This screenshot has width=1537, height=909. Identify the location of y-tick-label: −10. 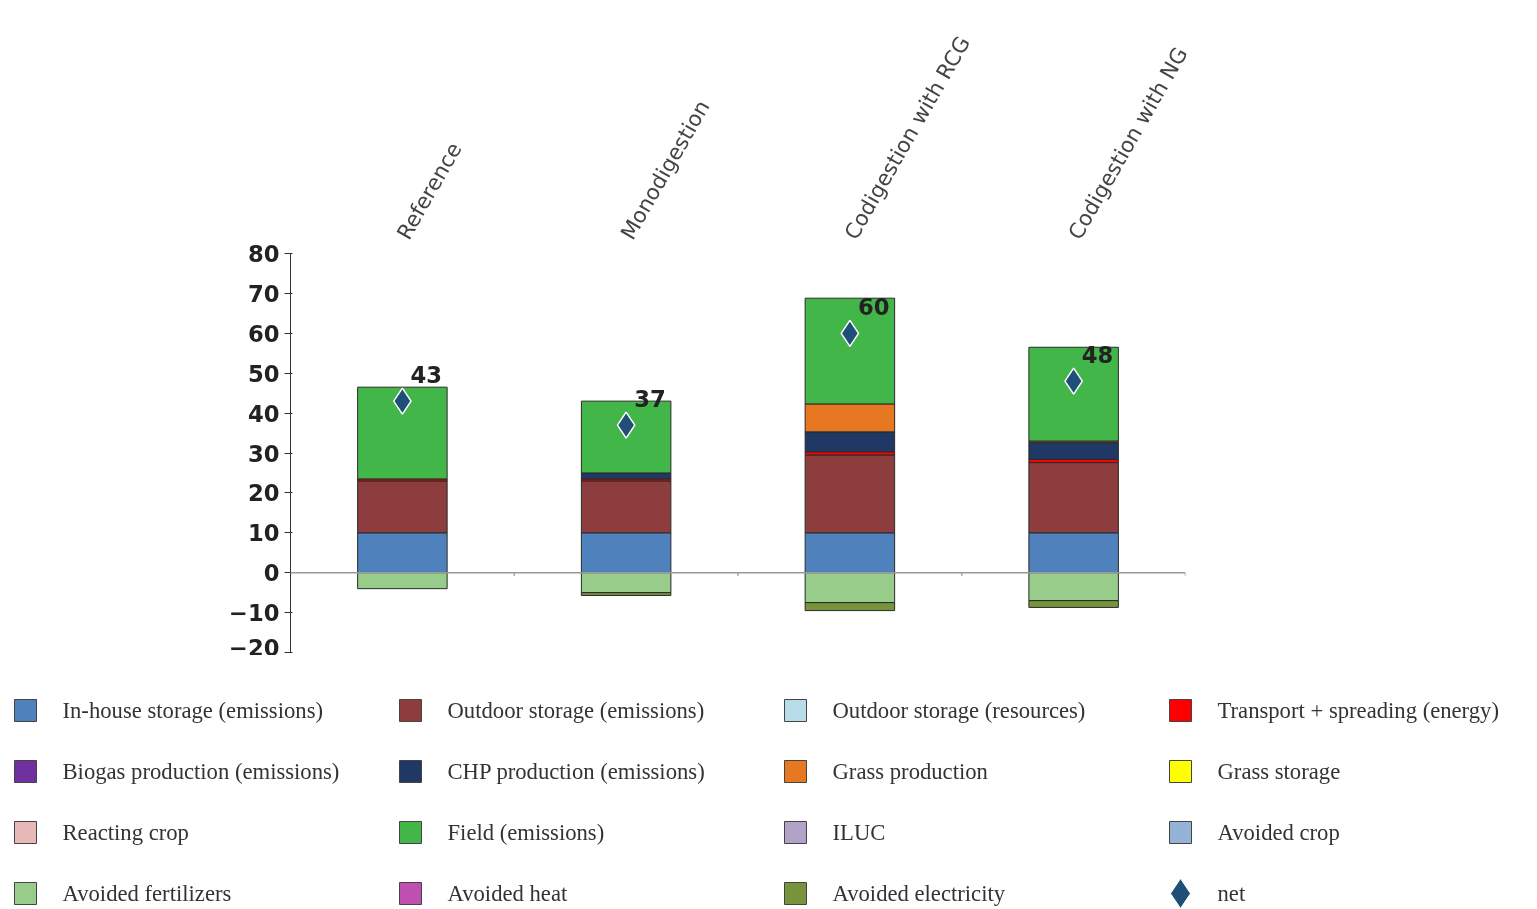
(254, 613).